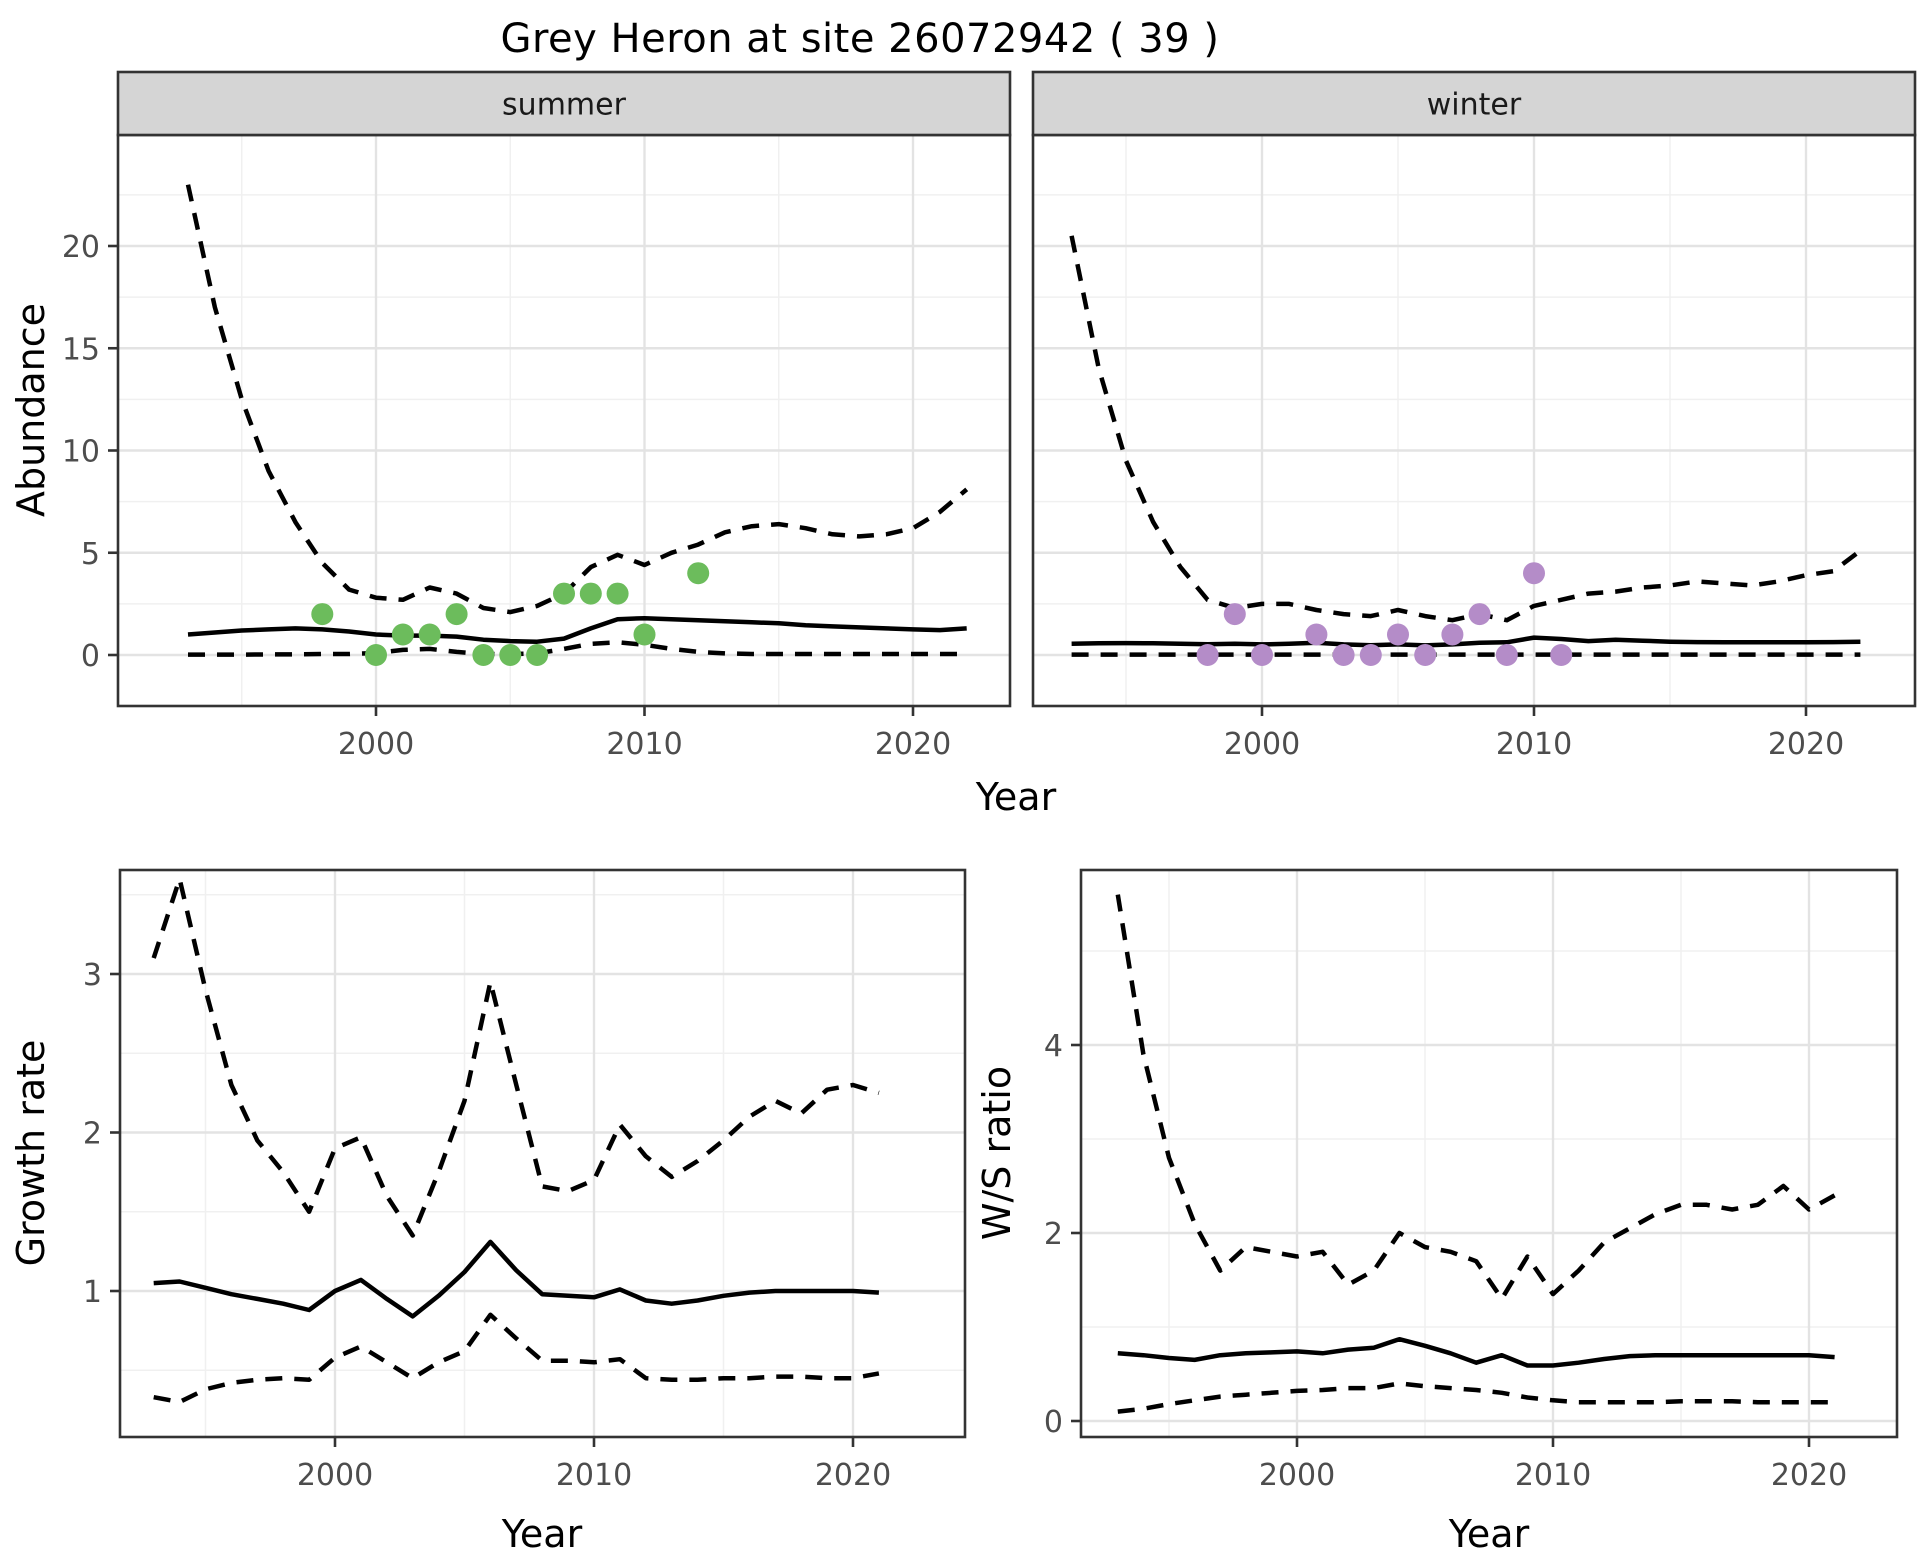 The width and height of the screenshot is (1920, 1560). Describe the element at coordinates (542, 1534) in the screenshot. I see `x-axis-title-year-bl: Year` at that location.